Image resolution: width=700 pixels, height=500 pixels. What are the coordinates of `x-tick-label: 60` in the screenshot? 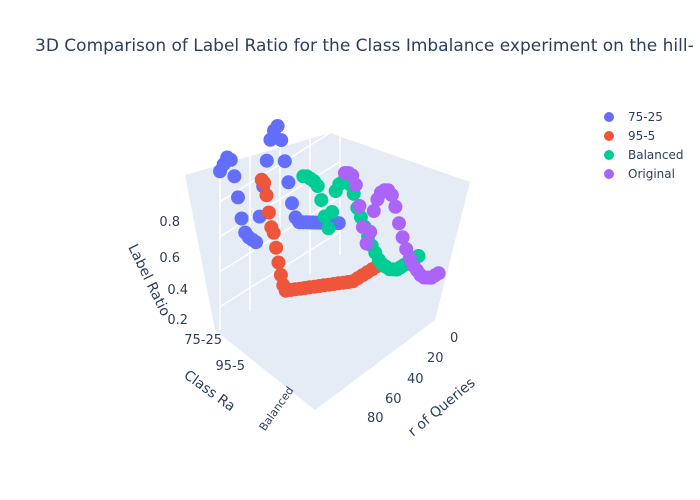 It's located at (393, 399).